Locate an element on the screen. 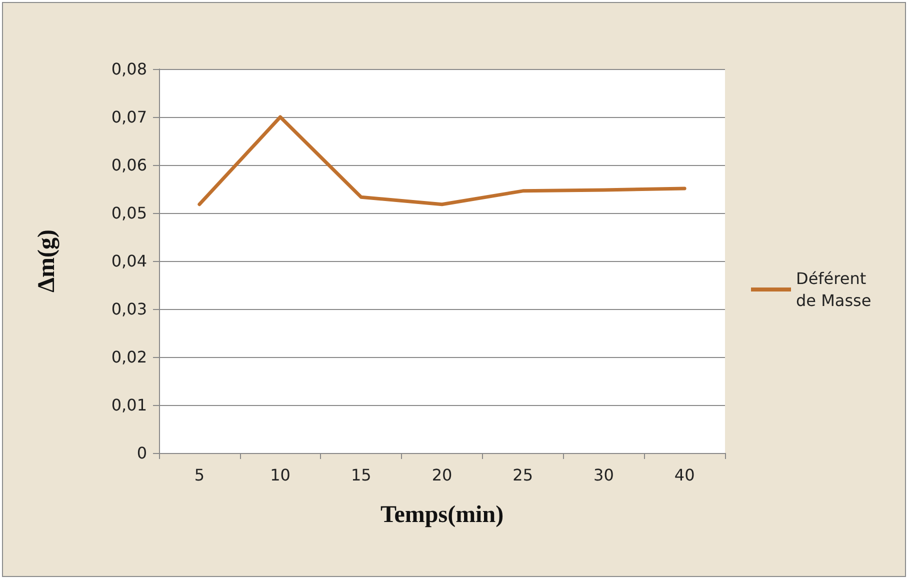 This screenshot has height=579, width=908. legend-label: Déférent de Masse is located at coordinates (834, 289).